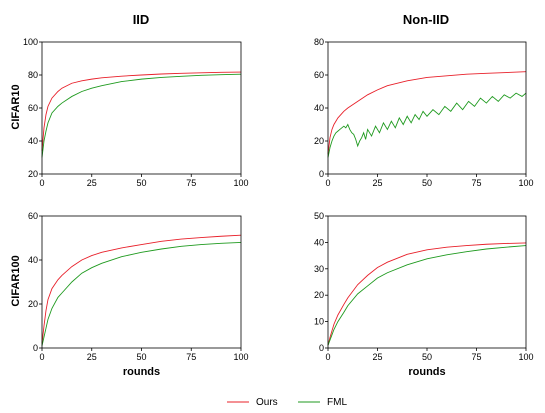 This screenshot has width=545, height=413. I want to click on panel-non-iid-cifar10-xtick-label: 75, so click(476, 183).